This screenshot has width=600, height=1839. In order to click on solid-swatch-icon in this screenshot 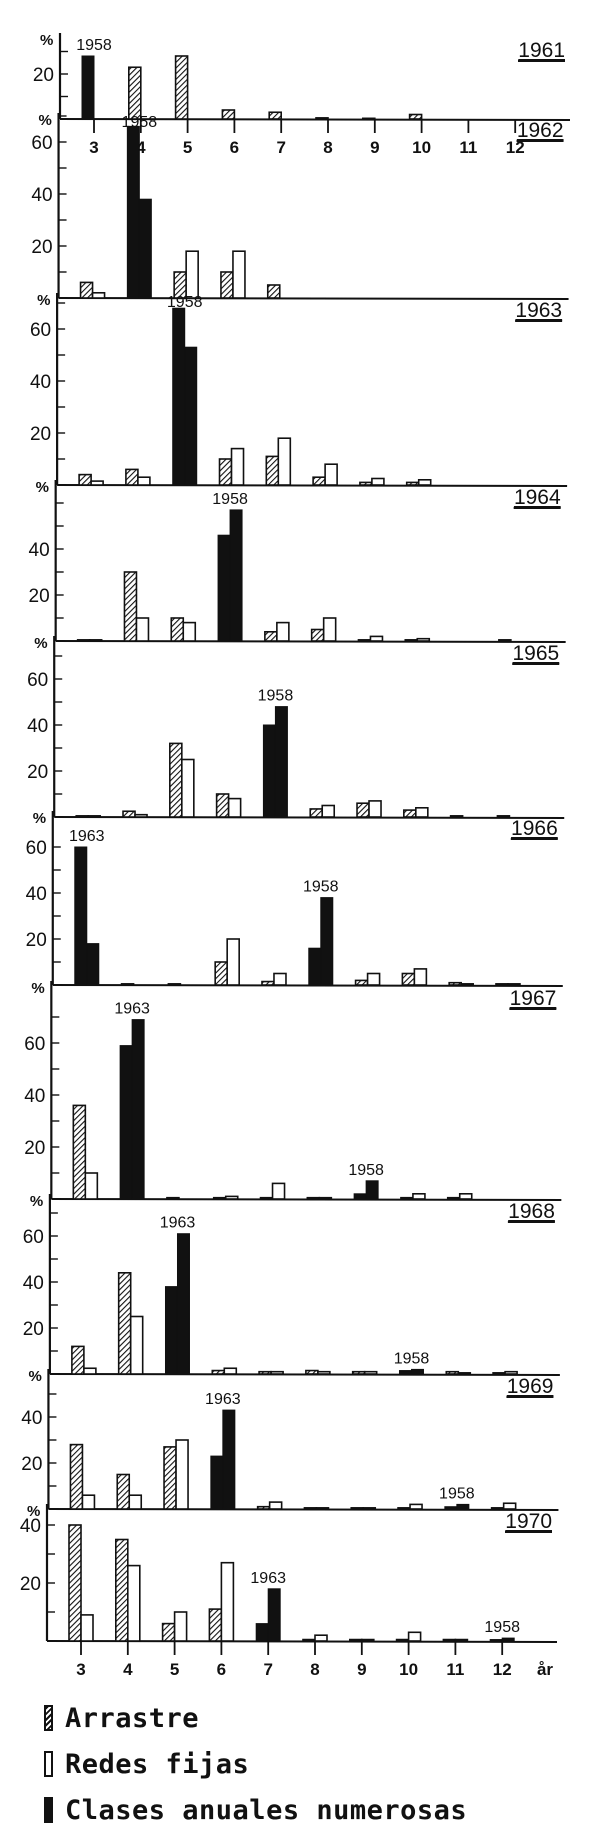, I will do `click(48, 1810)`.